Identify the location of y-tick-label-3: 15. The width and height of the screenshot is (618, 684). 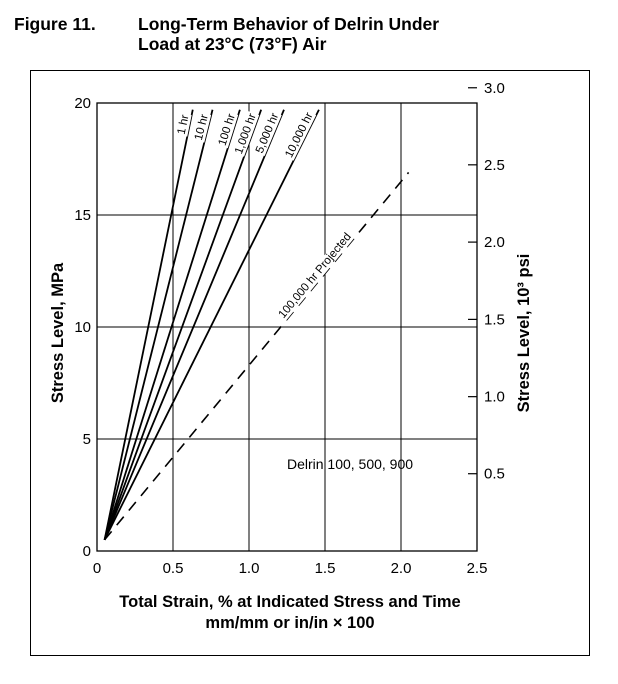
(82, 215).